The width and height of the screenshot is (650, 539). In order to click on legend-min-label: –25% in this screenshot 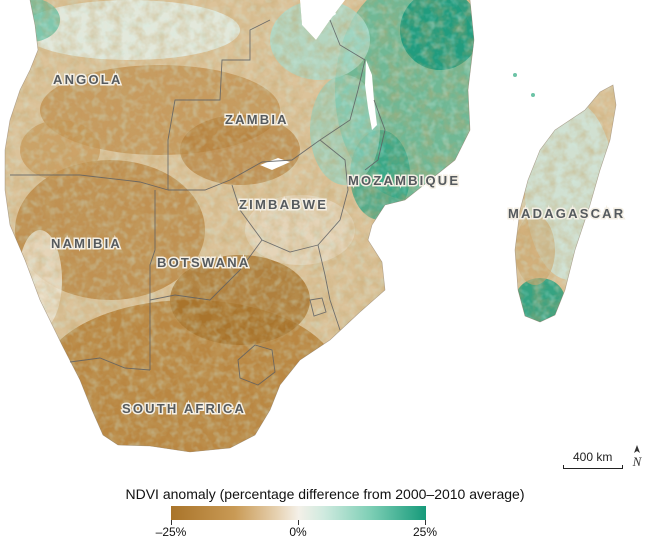, I will do `click(171, 532)`.